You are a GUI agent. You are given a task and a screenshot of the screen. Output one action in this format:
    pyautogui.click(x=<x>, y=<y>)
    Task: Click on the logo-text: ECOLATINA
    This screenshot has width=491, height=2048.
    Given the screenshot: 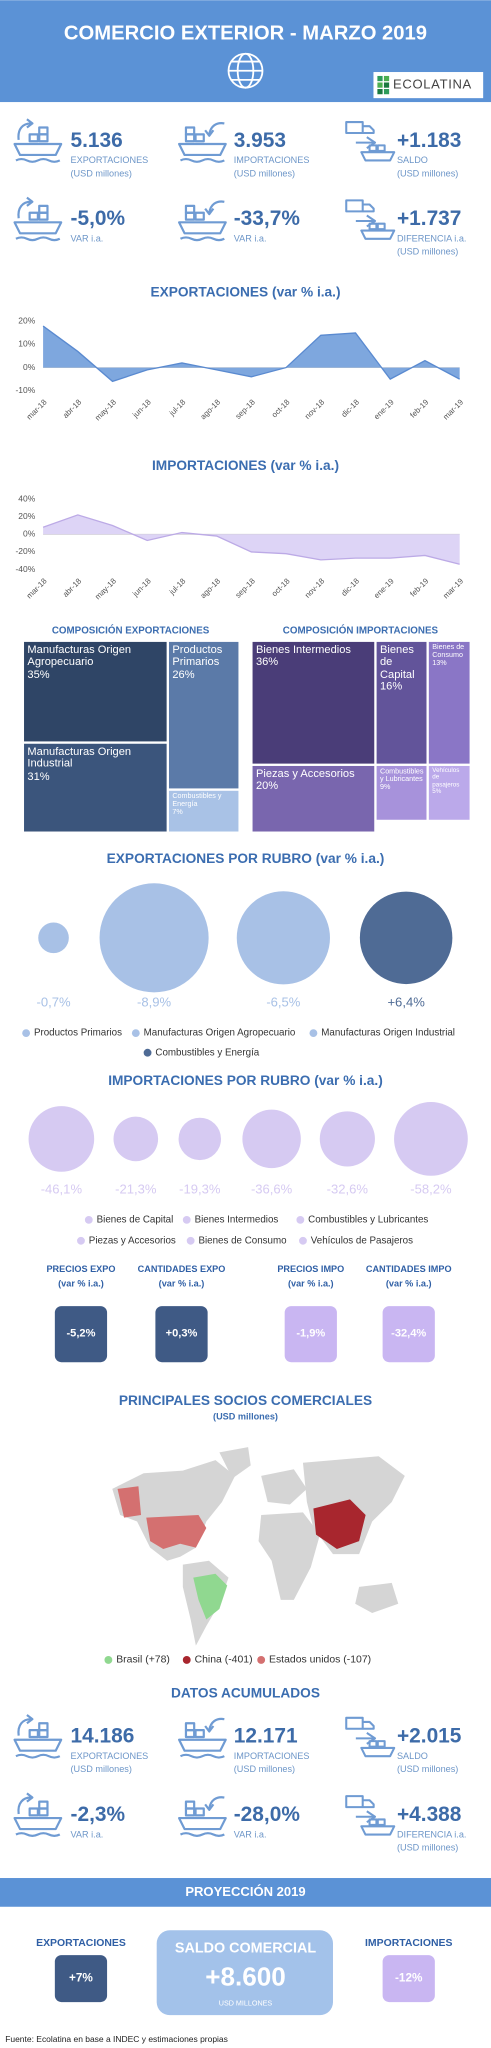 What is the action you would take?
    pyautogui.click(x=432, y=84)
    